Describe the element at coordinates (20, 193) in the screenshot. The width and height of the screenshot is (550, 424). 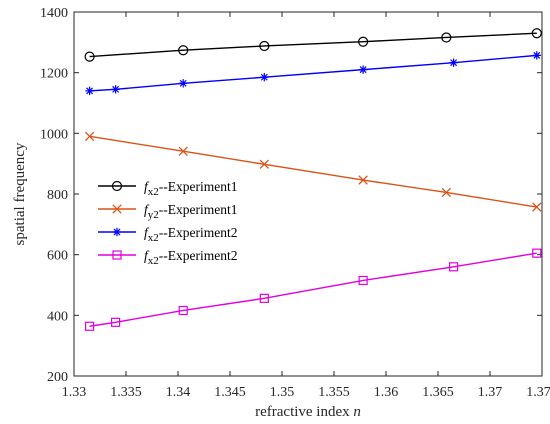
I see `y-axis-title: spatial frequency` at that location.